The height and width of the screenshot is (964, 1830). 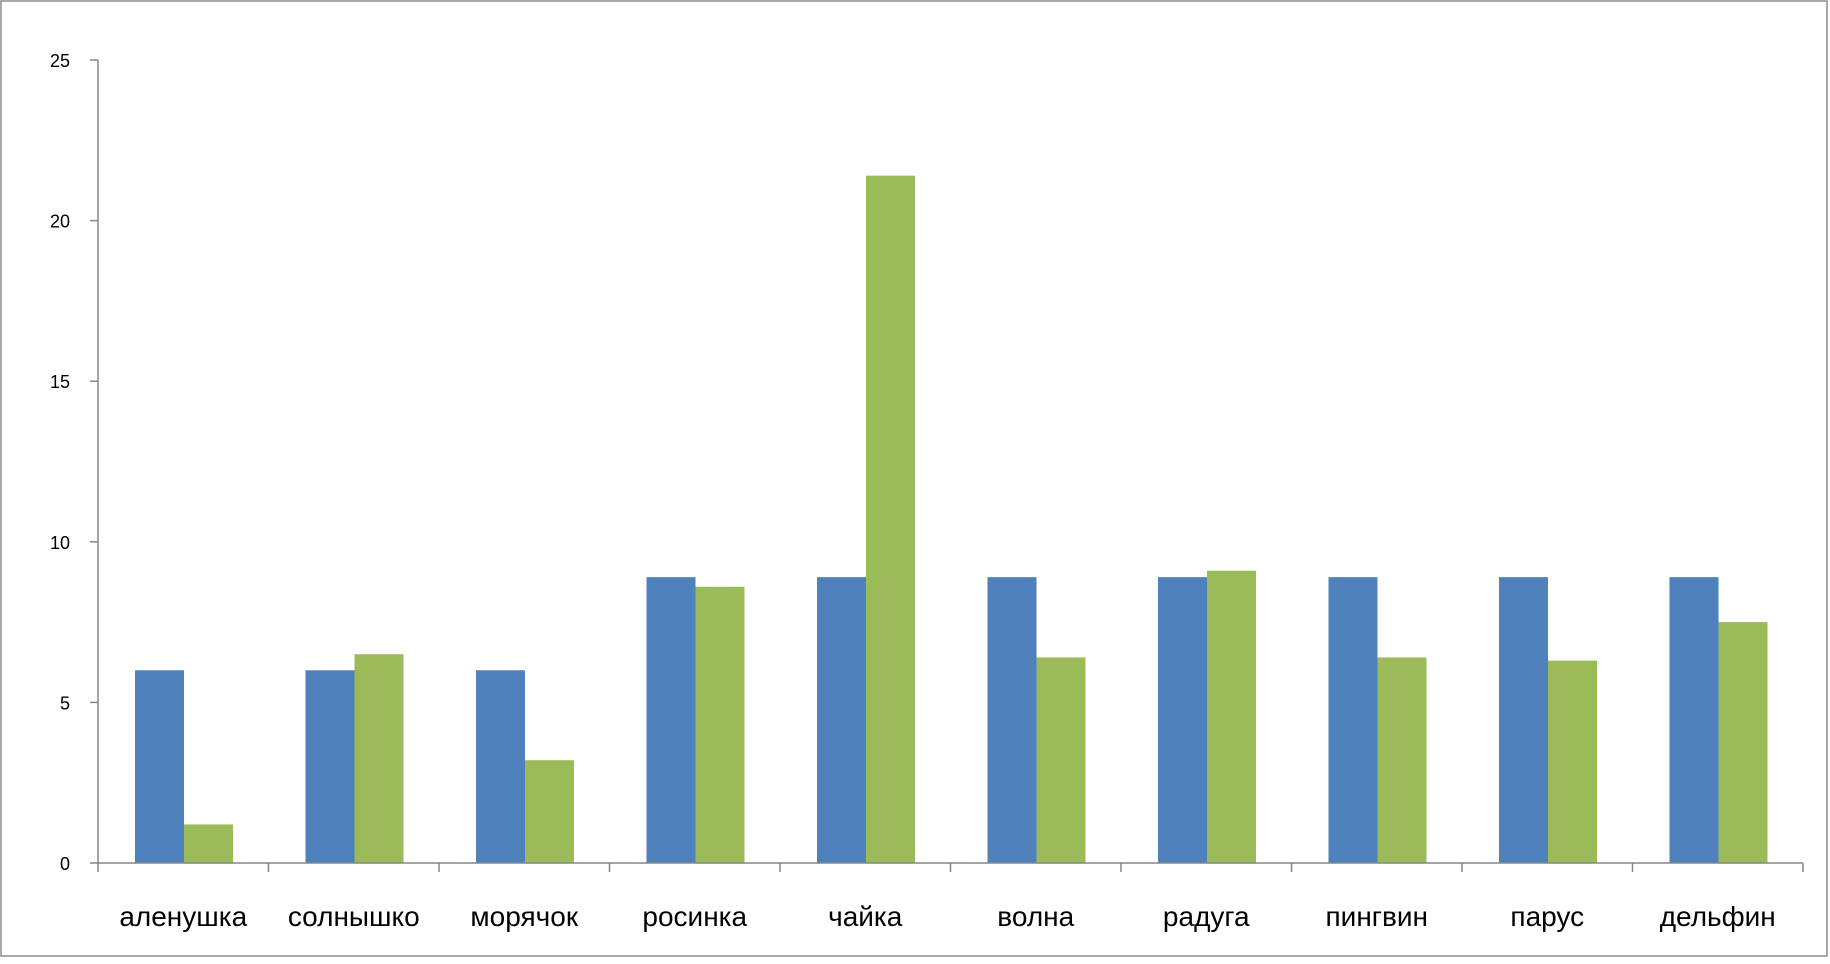 What do you see at coordinates (60, 61) in the screenshot?
I see `y-tick-label: 25` at bounding box center [60, 61].